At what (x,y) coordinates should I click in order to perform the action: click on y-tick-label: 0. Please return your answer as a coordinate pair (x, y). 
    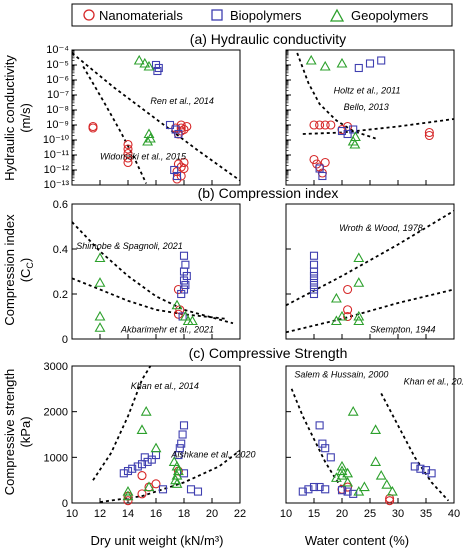
    Looking at the image, I should click on (65, 340).